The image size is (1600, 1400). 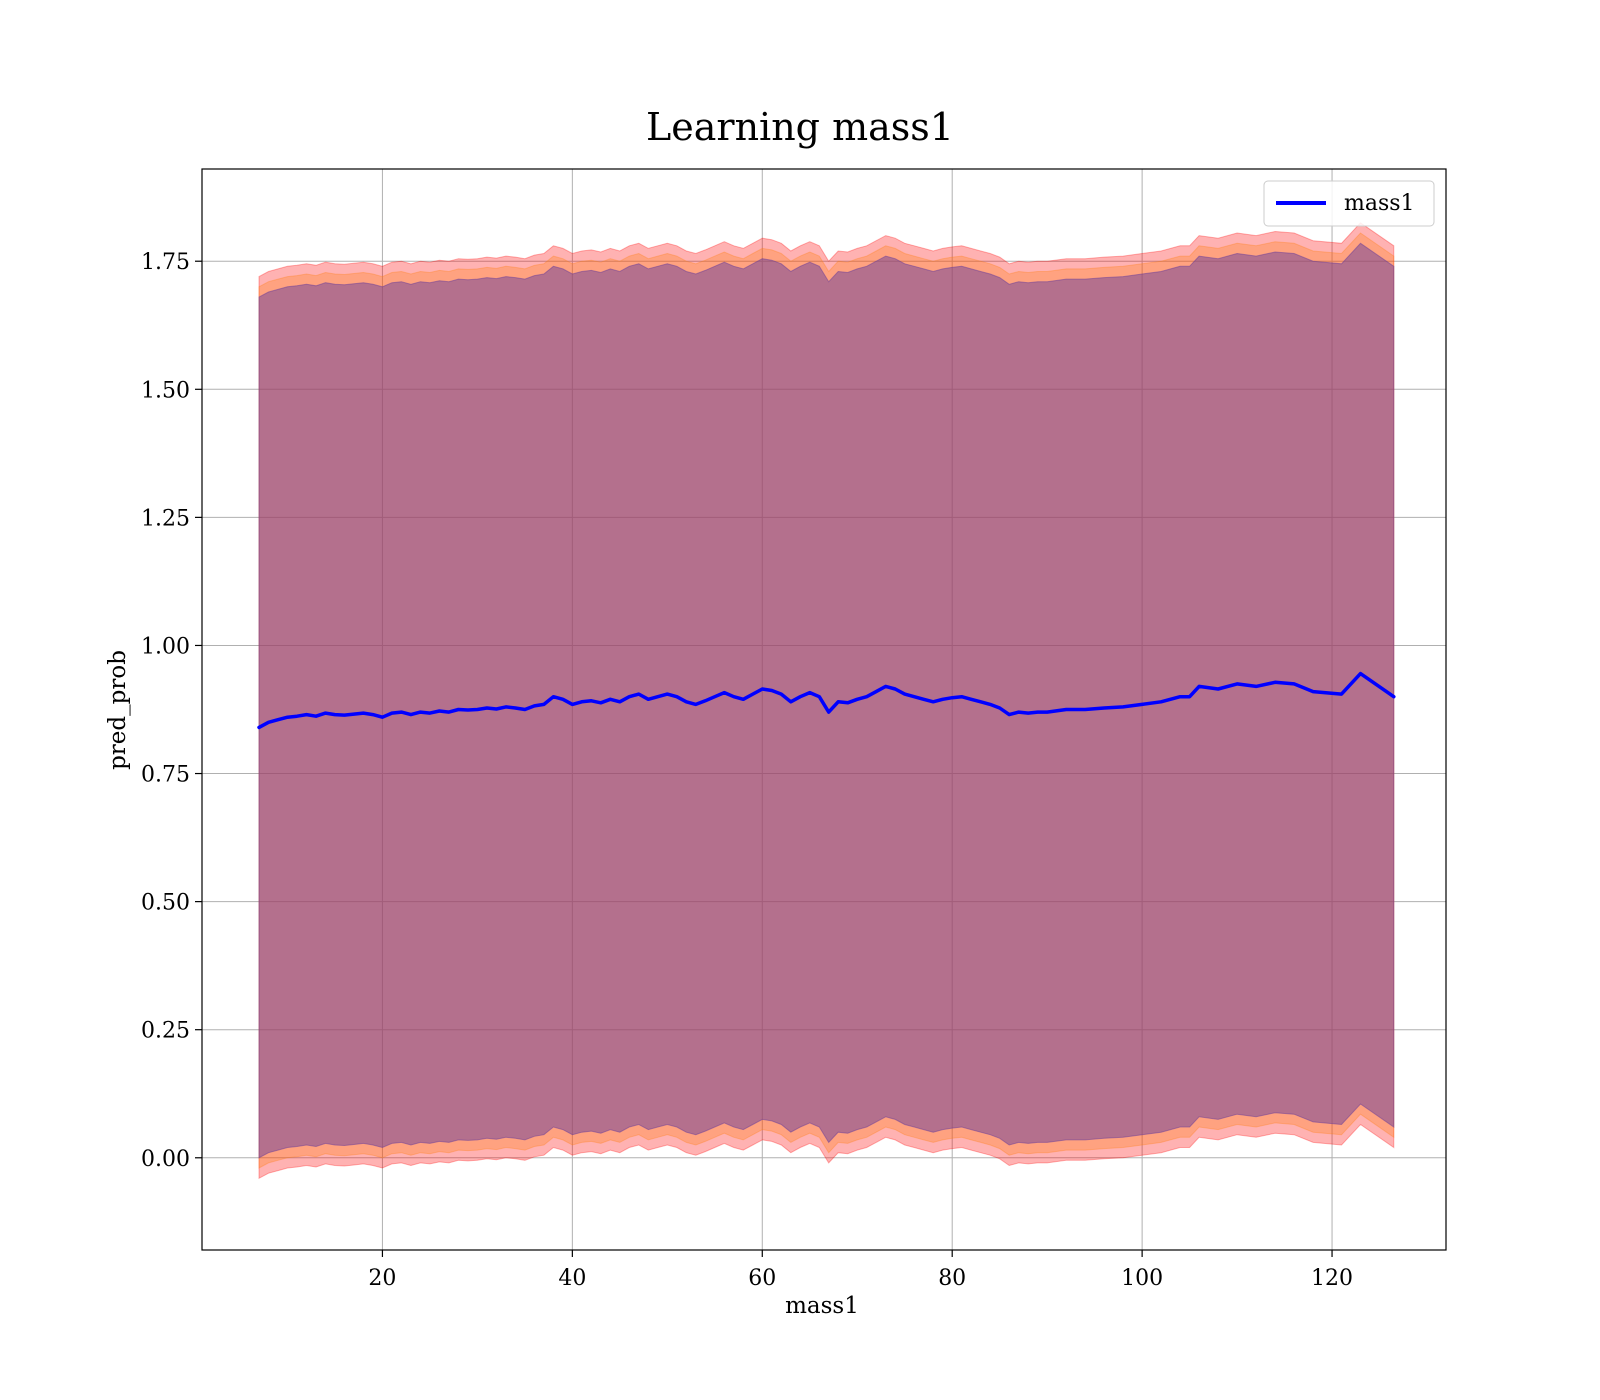 I want to click on chart-title: Learning mass1, so click(x=800, y=127).